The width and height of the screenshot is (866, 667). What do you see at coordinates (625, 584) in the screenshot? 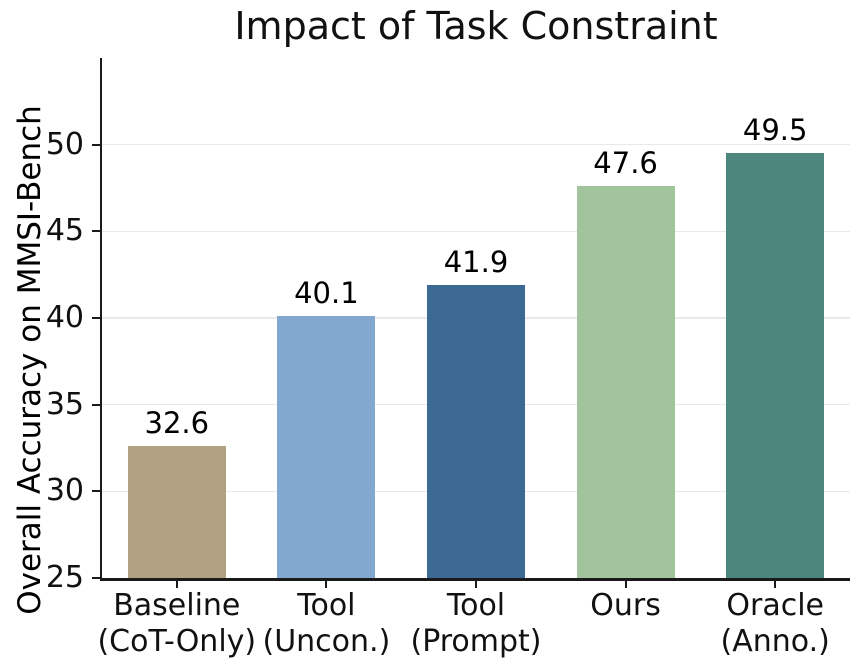
I see `x-tick-mark-ours` at bounding box center [625, 584].